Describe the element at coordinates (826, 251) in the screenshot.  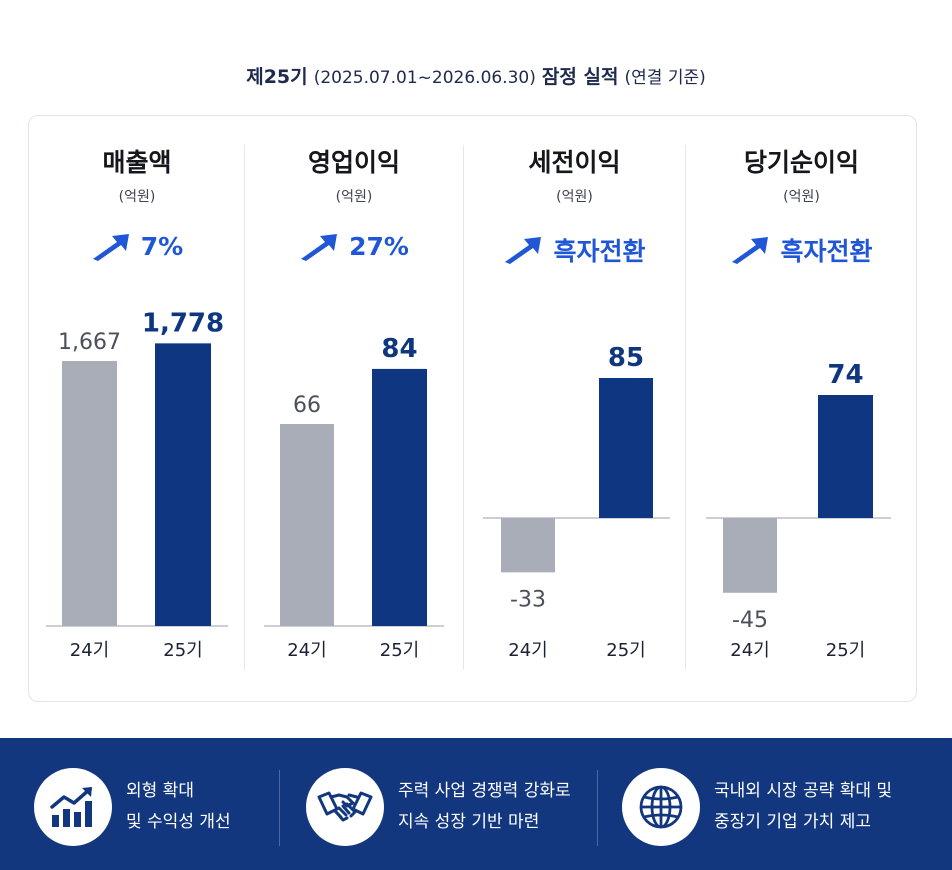
I see `growth-value-net-income: 흑자전환` at that location.